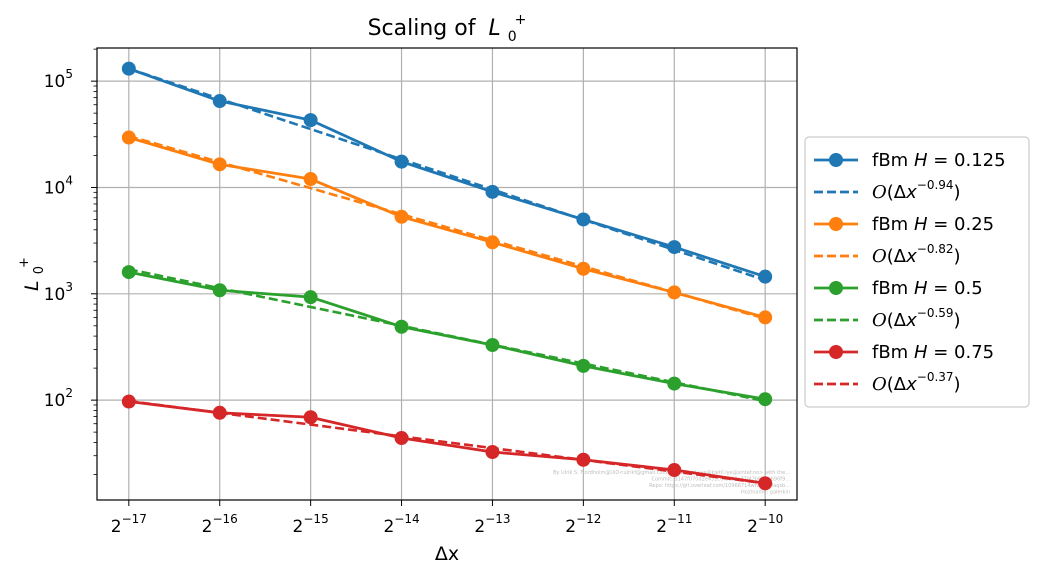  Describe the element at coordinates (24, 262) in the screenshot. I see `y-axis-title-sup: +` at that location.